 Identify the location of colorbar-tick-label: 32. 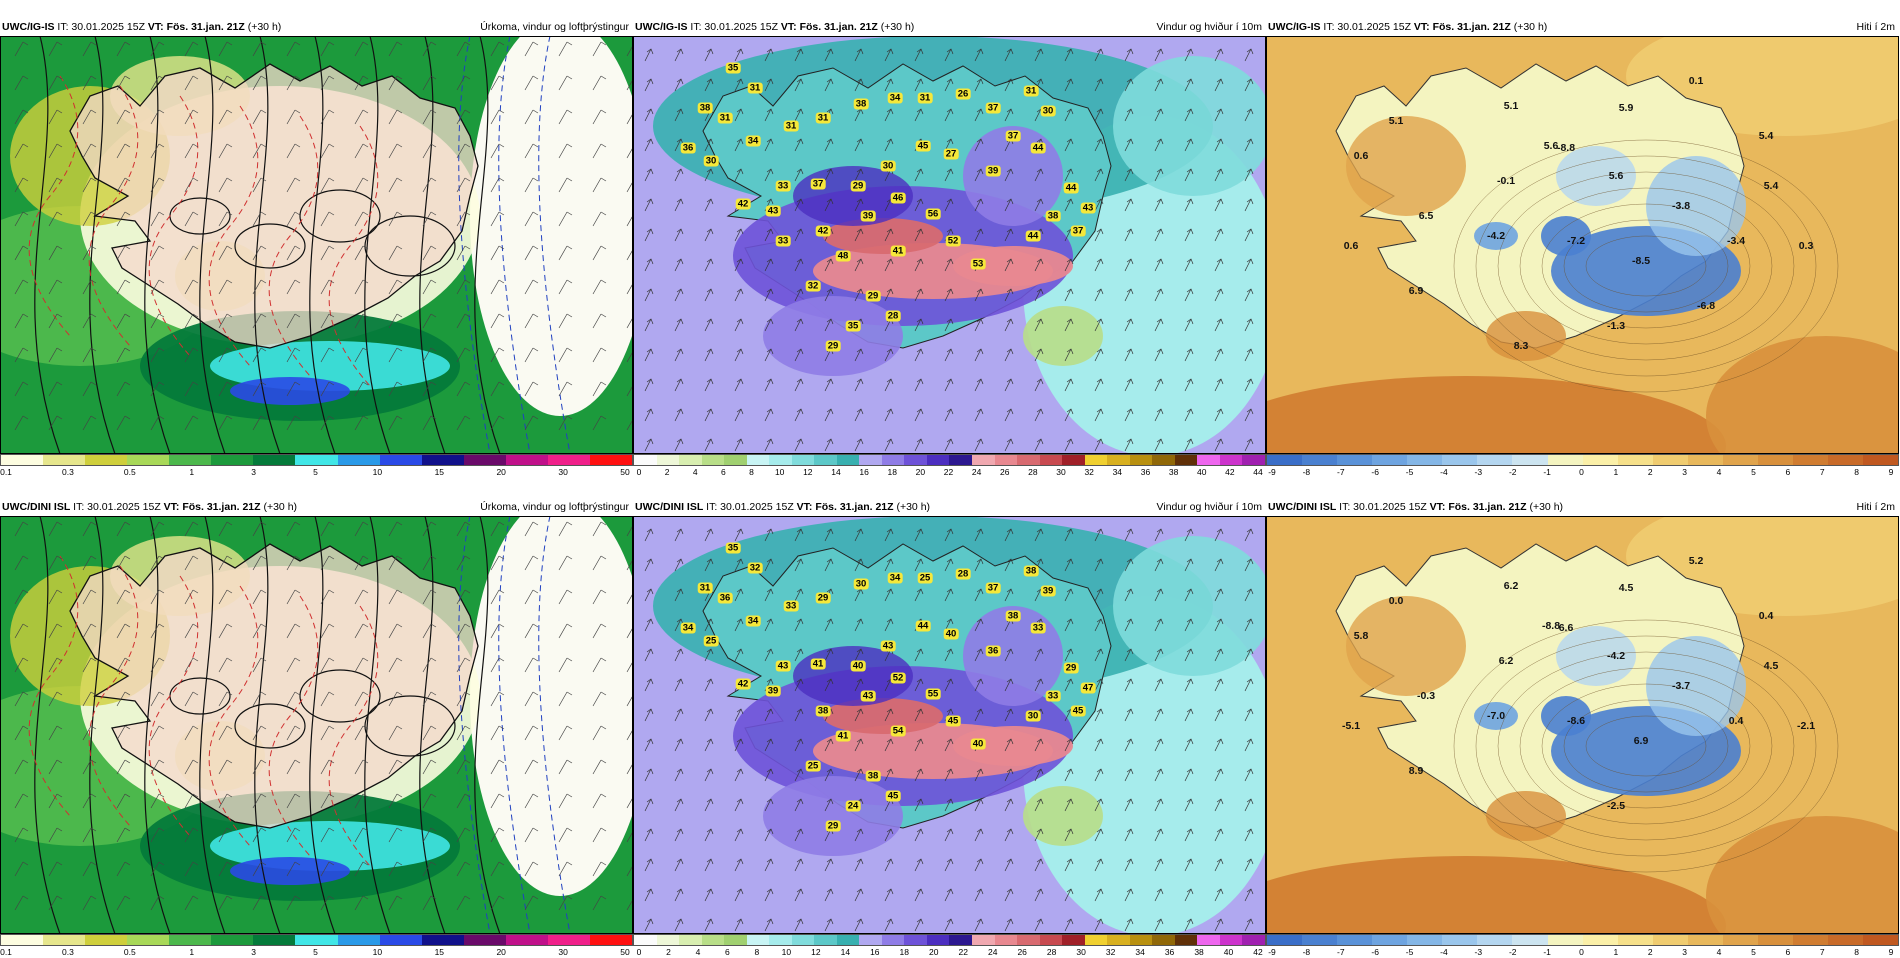
(1089, 472).